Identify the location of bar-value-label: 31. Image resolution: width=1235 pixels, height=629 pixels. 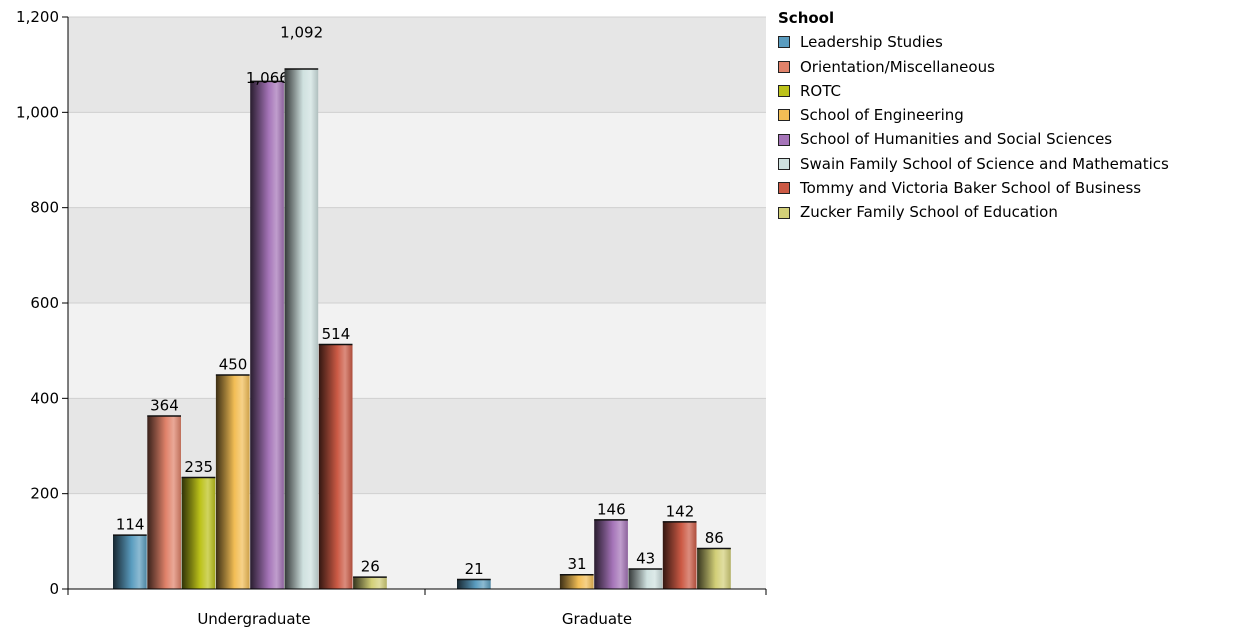
(577, 564).